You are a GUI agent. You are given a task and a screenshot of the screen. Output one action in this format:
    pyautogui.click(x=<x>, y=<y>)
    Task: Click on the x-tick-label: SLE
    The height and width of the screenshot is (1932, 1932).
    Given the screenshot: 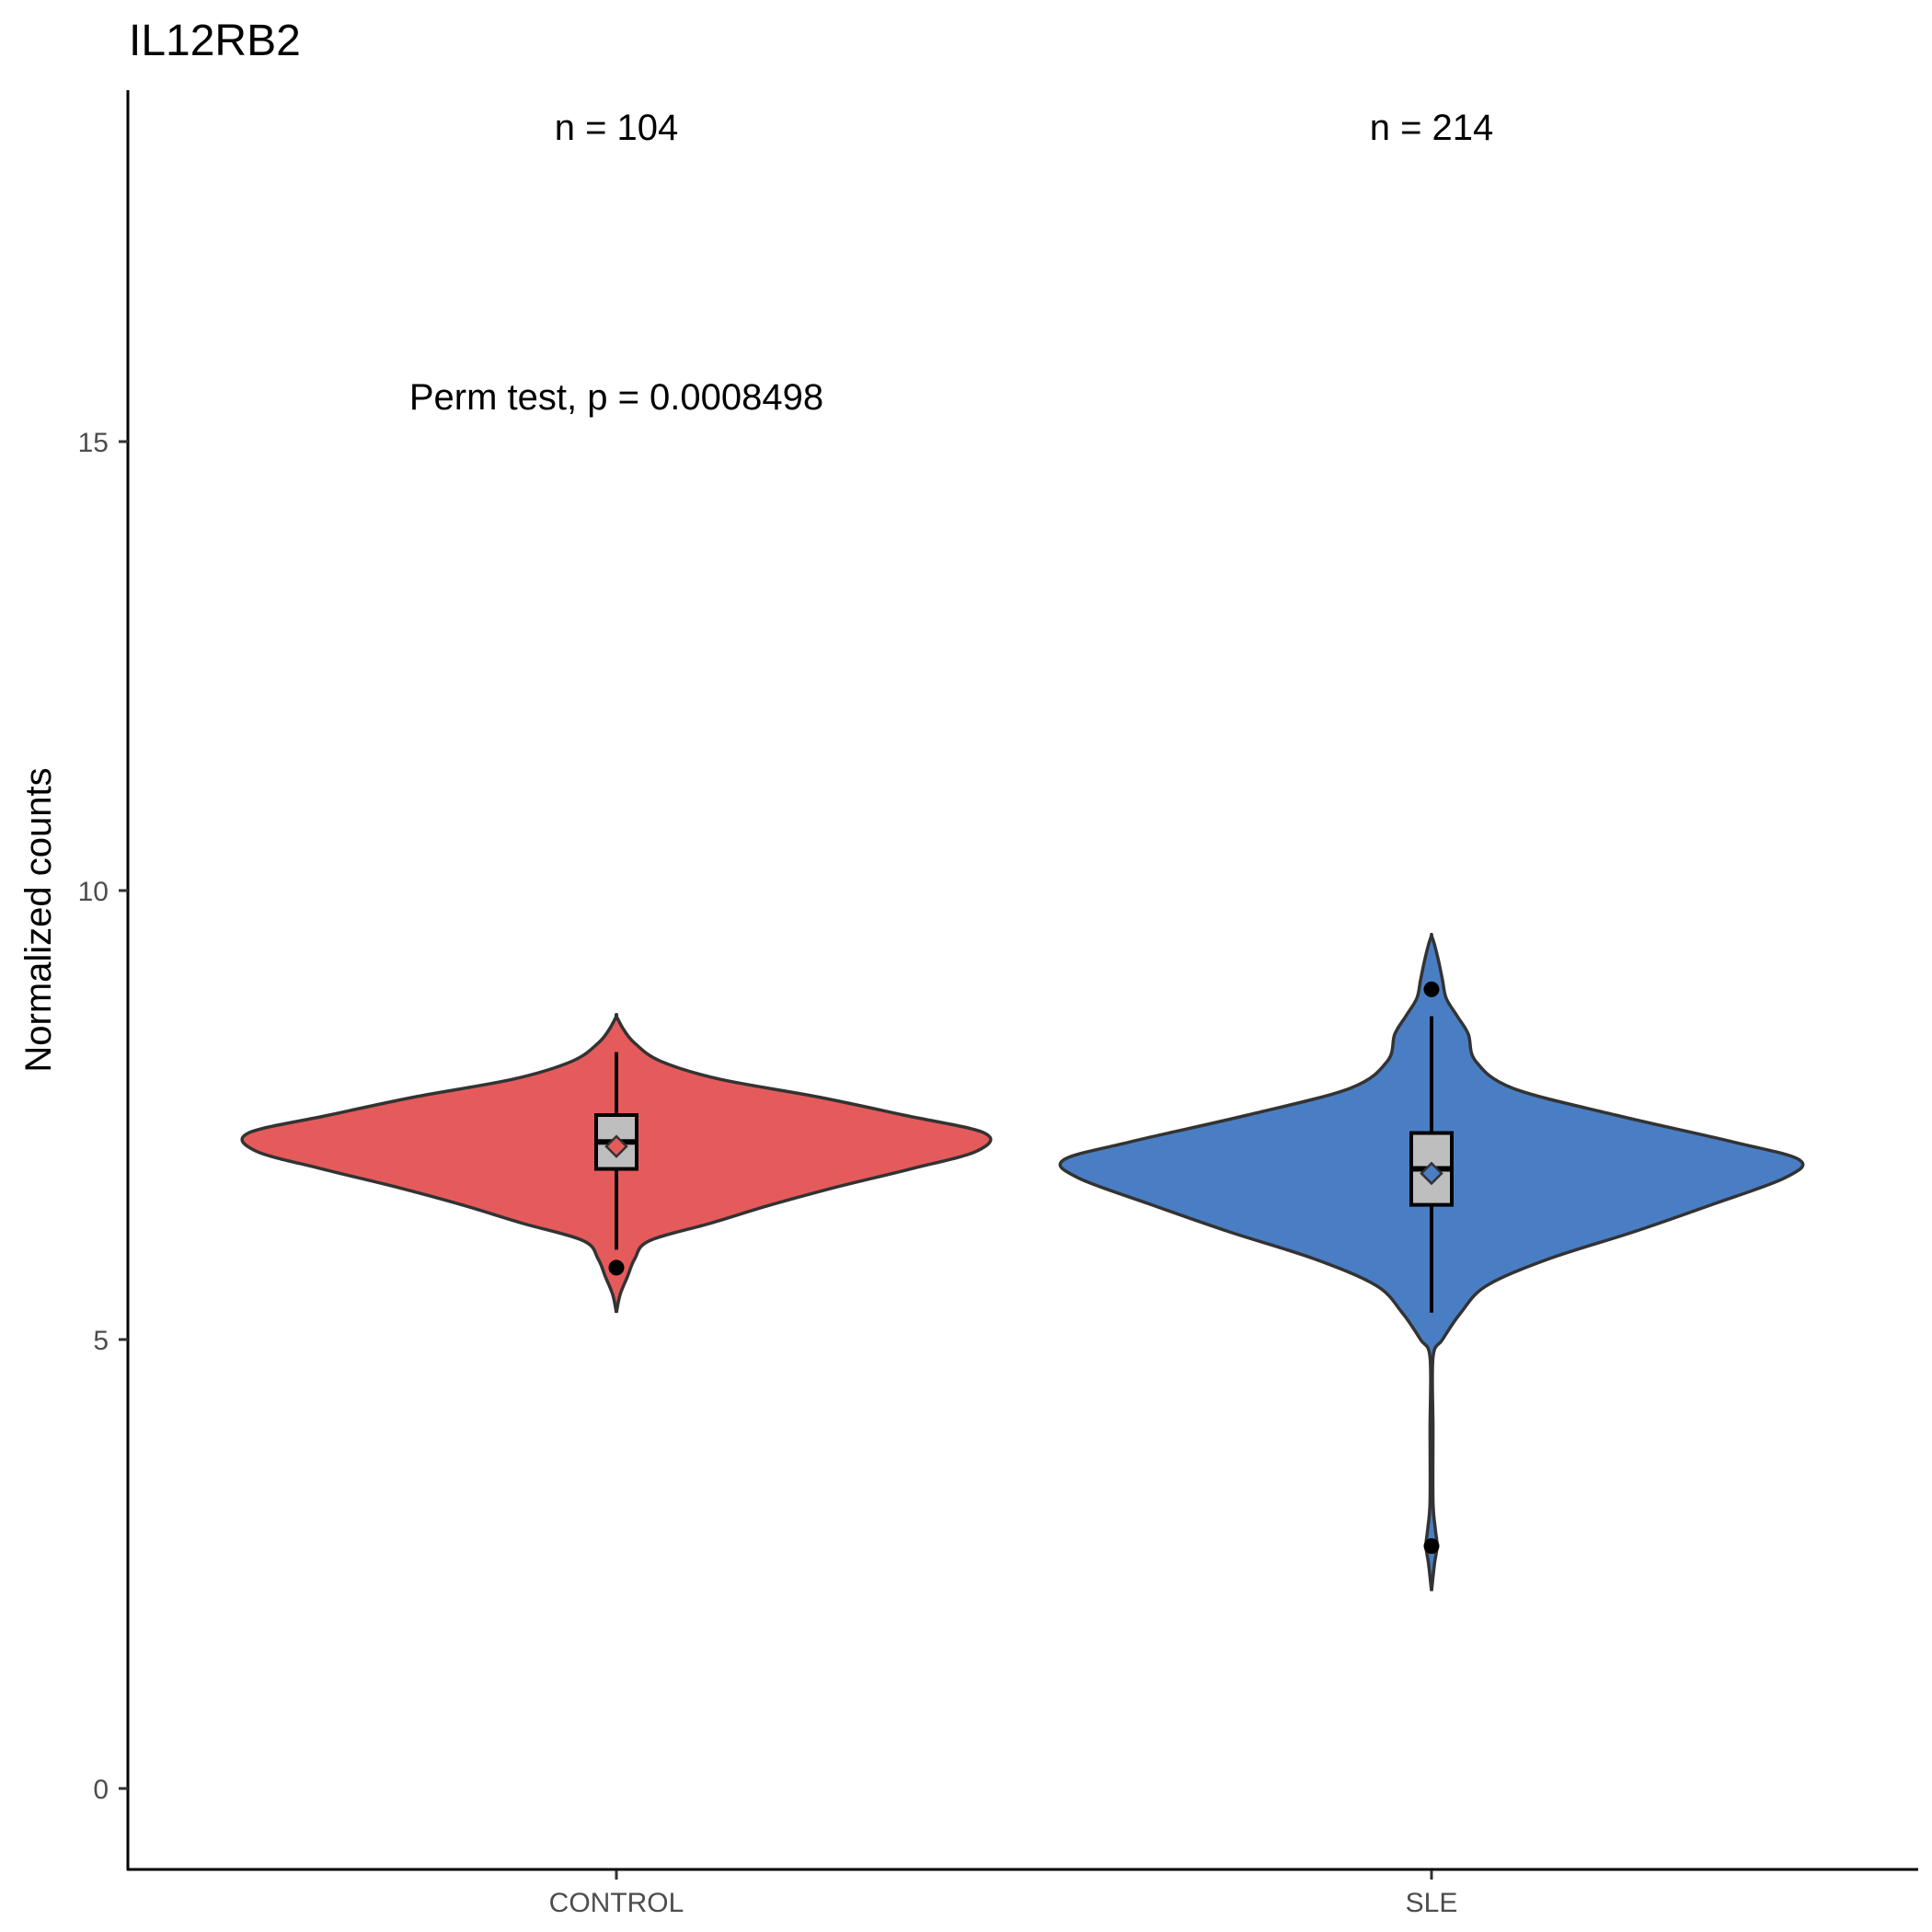 What is the action you would take?
    pyautogui.click(x=1432, y=1903)
    